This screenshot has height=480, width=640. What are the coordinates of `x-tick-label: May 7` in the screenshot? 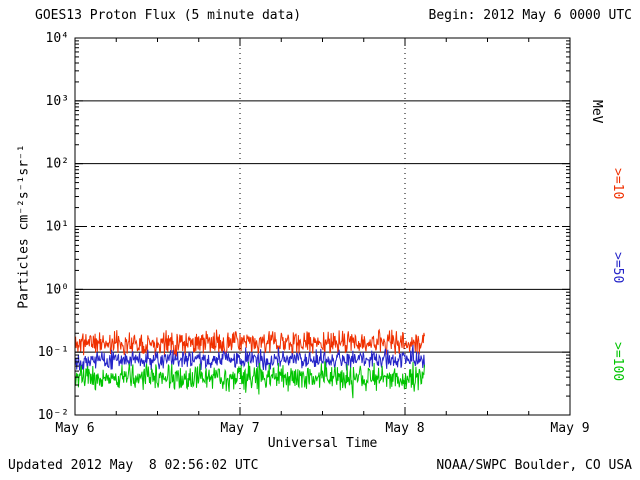 It's located at (239, 428).